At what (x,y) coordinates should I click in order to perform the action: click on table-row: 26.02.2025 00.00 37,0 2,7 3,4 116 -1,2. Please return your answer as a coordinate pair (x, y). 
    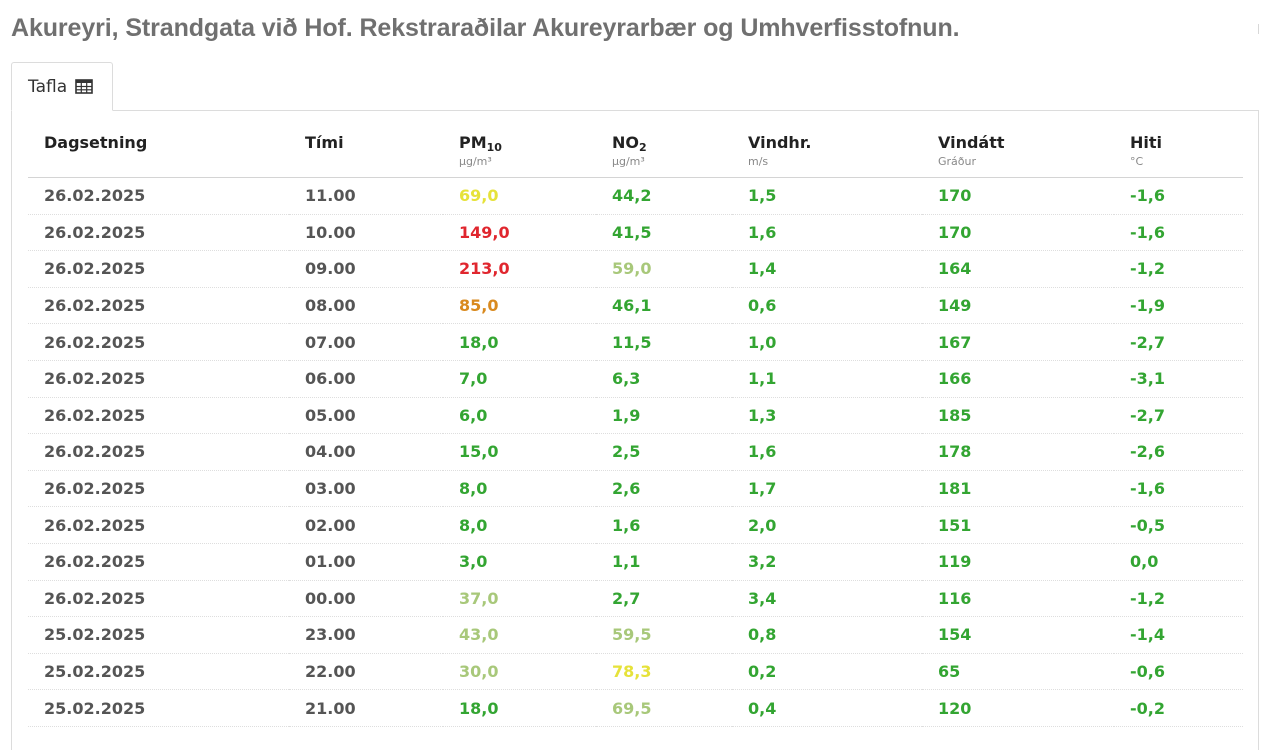
    Looking at the image, I should click on (635, 599).